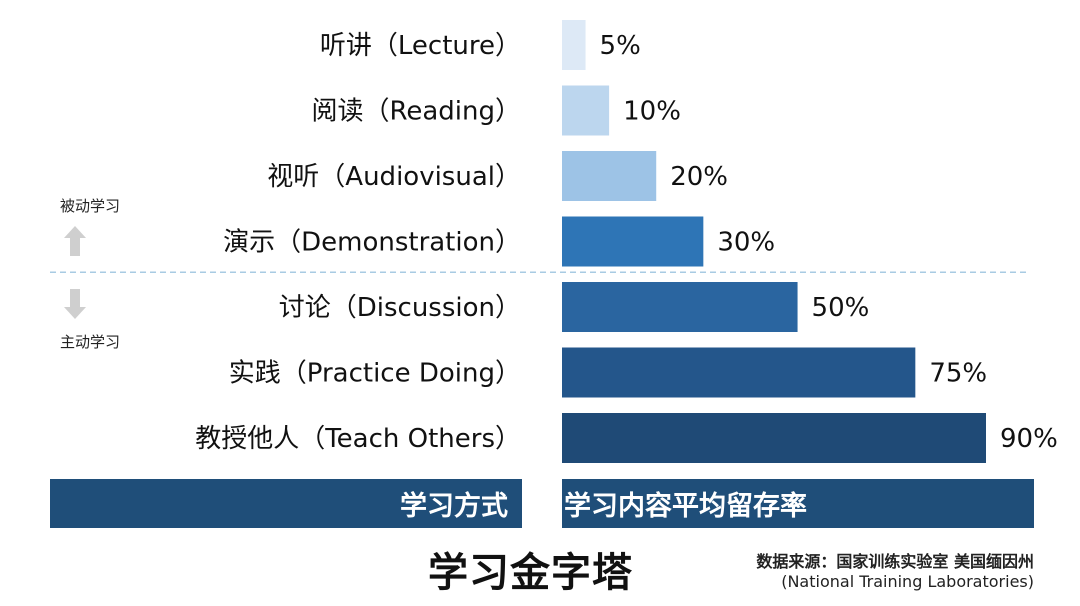  I want to click on passive-learning-label: 被动学习, so click(90, 206).